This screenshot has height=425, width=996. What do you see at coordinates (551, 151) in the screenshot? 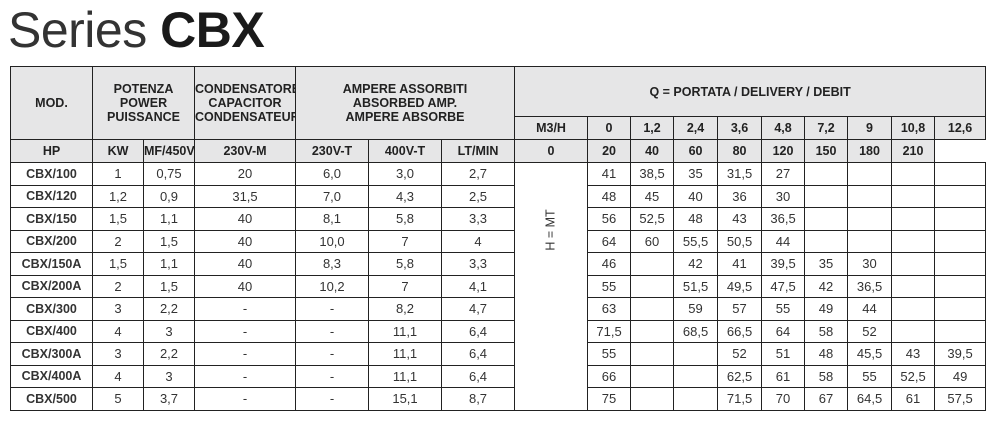
I see `ltmin-value: 0` at bounding box center [551, 151].